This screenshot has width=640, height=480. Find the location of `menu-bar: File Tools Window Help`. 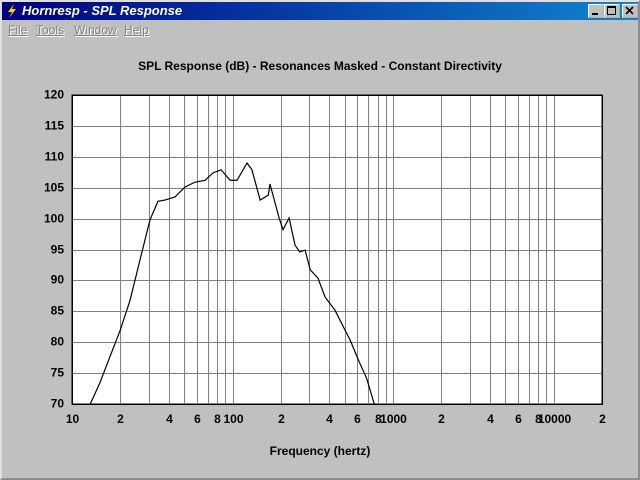

menu-bar: File Tools Window Help is located at coordinates (320, 30).